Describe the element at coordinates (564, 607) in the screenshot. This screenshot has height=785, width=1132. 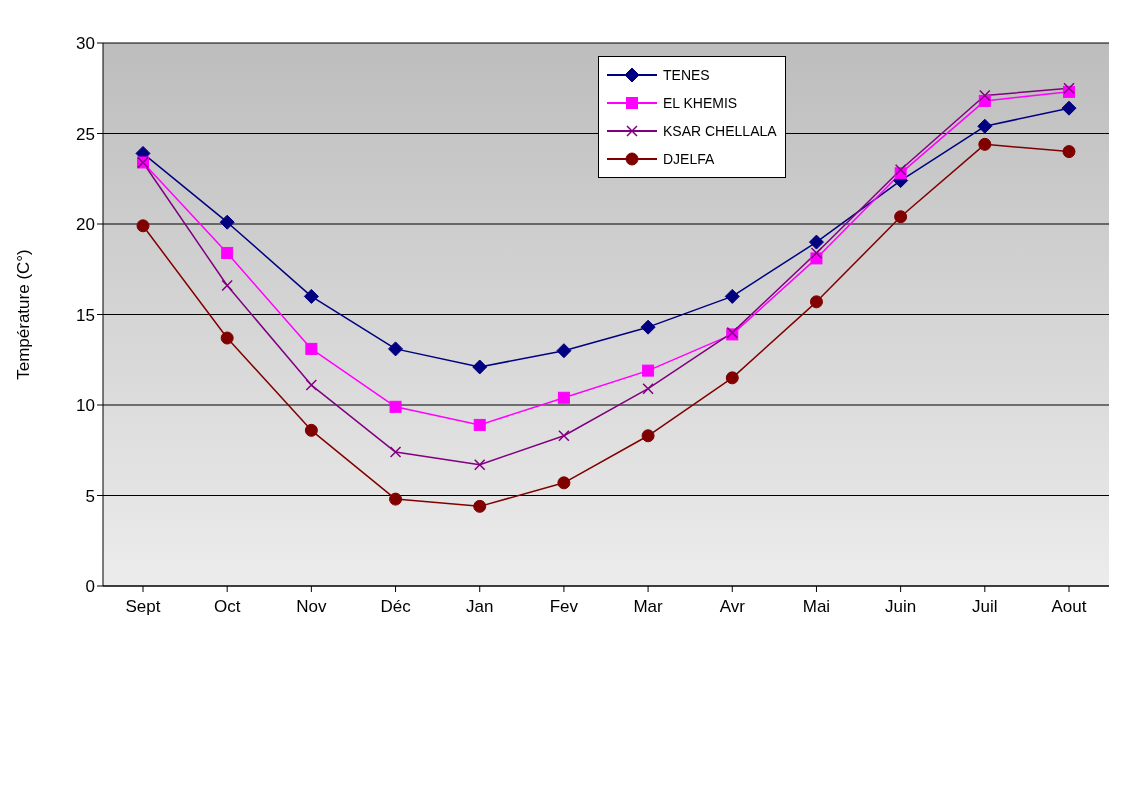
I see `x-tick-label: Fev` at that location.